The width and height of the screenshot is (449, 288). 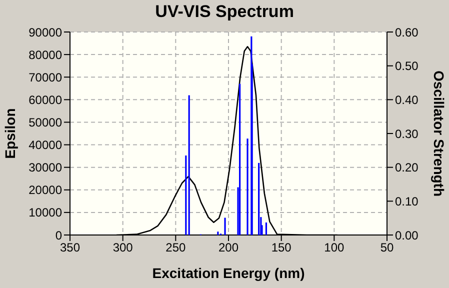 What do you see at coordinates (45, 55) in the screenshot?
I see `y-tick-label: 80000` at bounding box center [45, 55].